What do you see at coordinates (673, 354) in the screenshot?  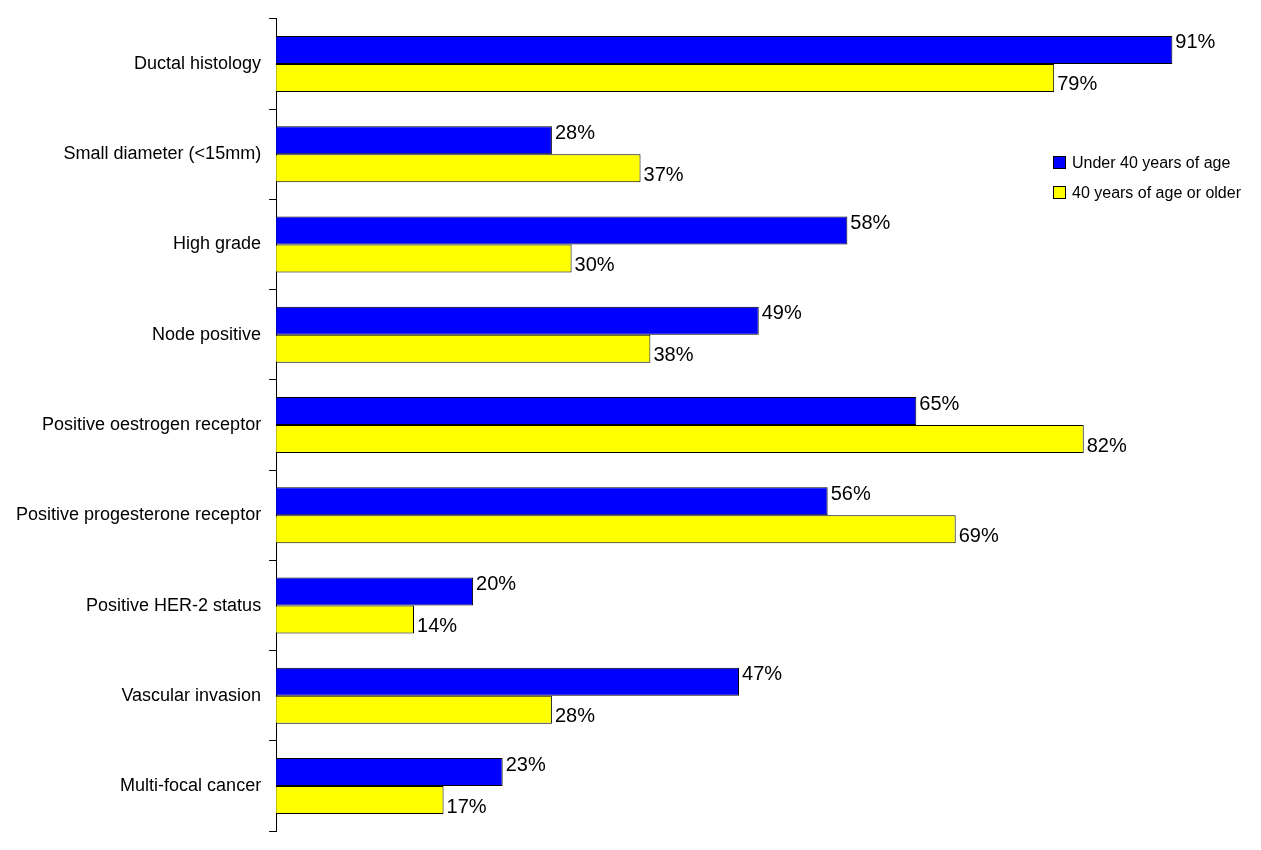 I see `data-label: 38%` at bounding box center [673, 354].